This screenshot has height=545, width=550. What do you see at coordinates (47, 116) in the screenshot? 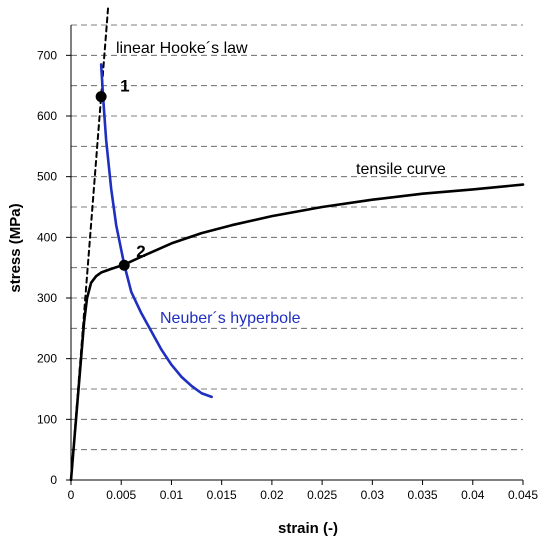
I see `y-tick-label: 600` at bounding box center [47, 116].